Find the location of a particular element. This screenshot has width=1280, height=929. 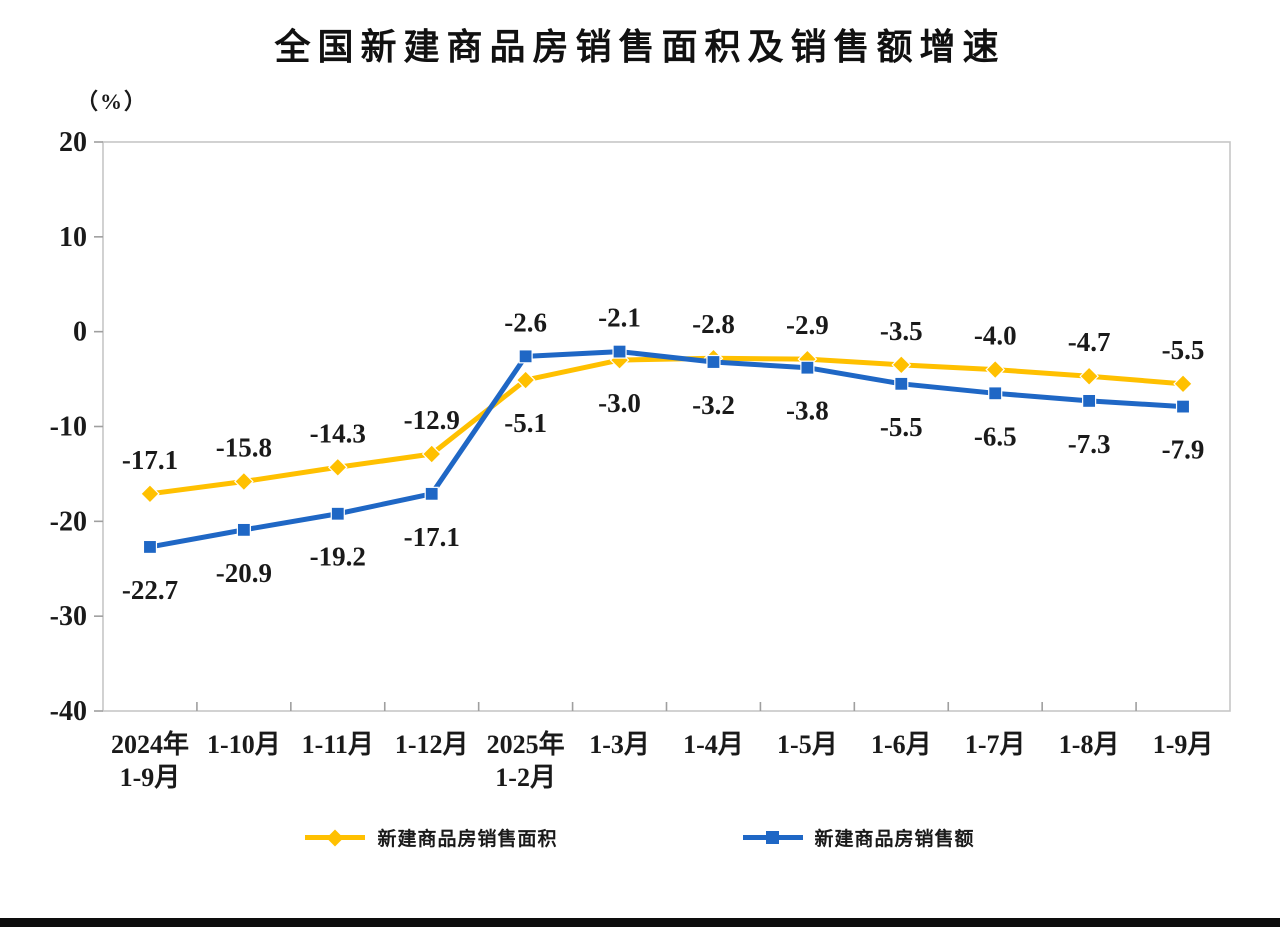

x-category-label: 1-4月 is located at coordinates (713, 744).